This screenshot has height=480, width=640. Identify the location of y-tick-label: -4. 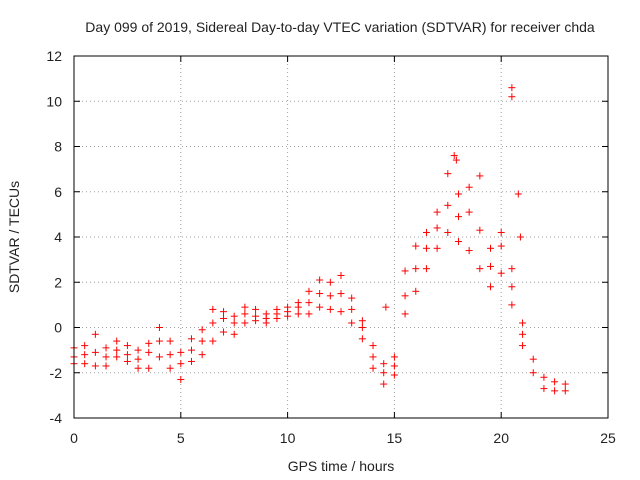
(56, 418).